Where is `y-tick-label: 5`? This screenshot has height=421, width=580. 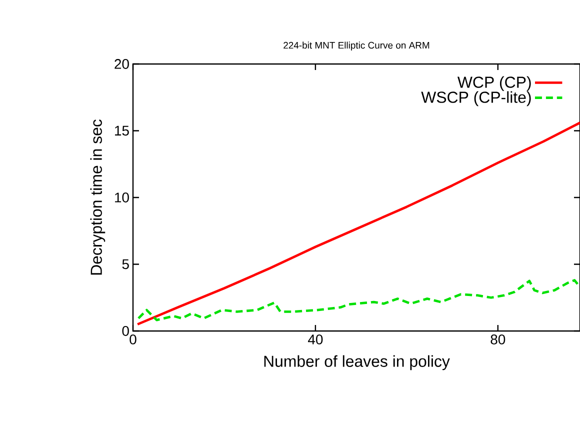 y-tick-label: 5 is located at coordinates (125, 264).